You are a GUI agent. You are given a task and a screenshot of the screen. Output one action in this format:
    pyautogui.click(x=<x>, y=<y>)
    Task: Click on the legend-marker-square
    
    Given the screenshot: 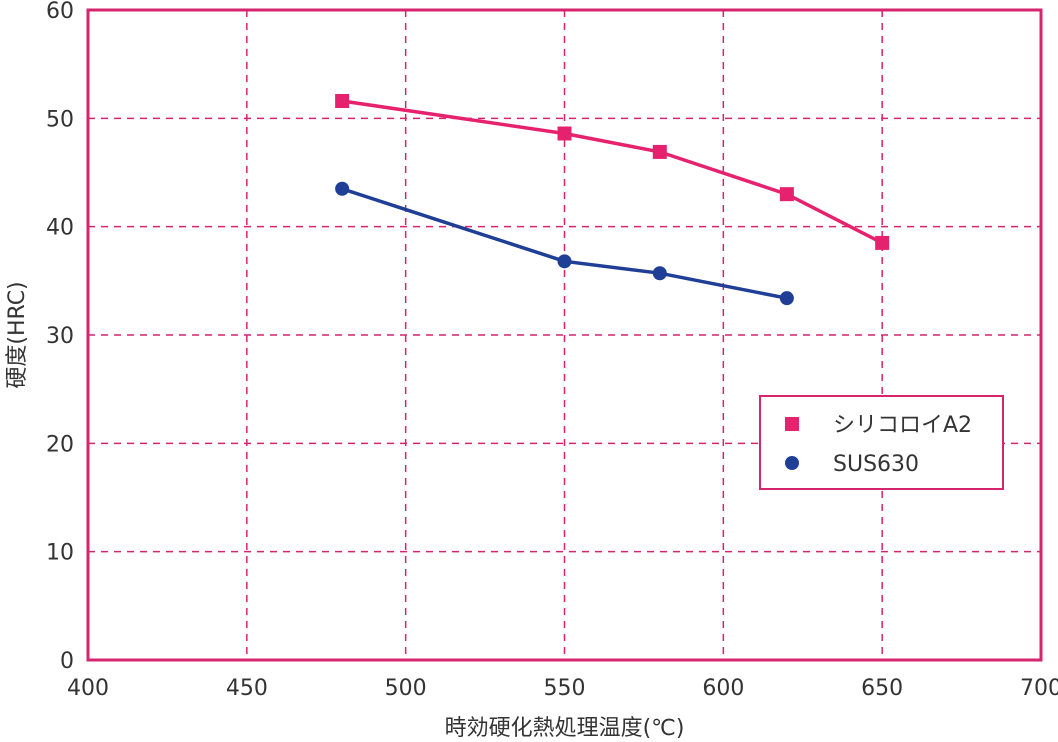 What is the action you would take?
    pyautogui.click(x=792, y=424)
    